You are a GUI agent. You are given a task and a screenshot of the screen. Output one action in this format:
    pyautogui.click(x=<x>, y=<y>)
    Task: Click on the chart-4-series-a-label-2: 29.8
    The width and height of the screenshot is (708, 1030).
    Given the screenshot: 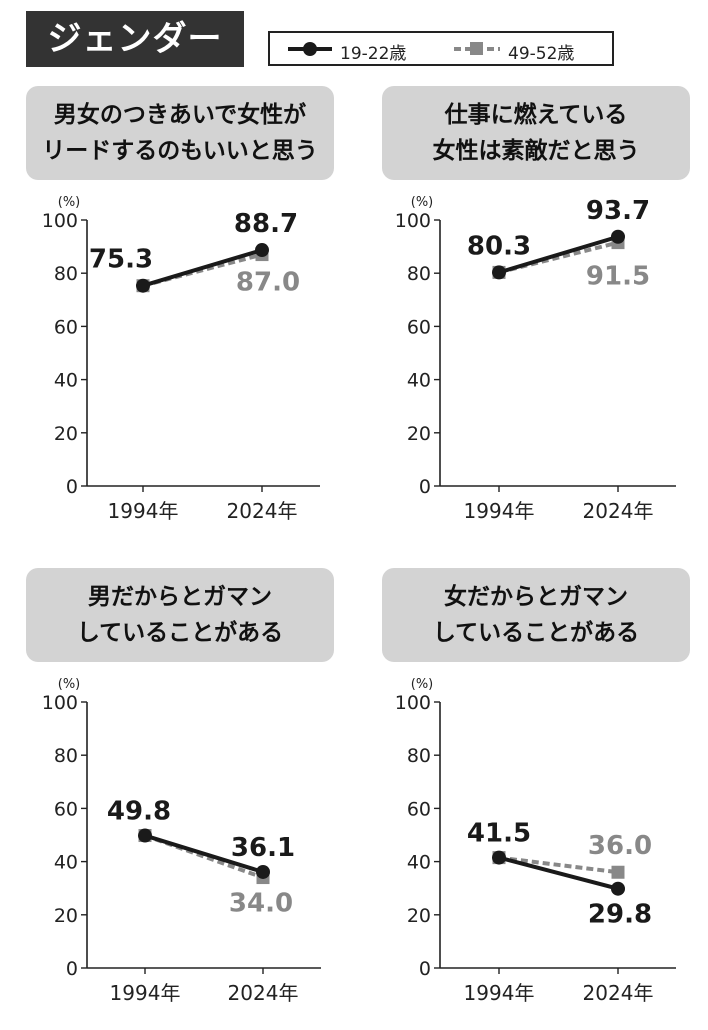 What is the action you would take?
    pyautogui.click(x=620, y=915)
    